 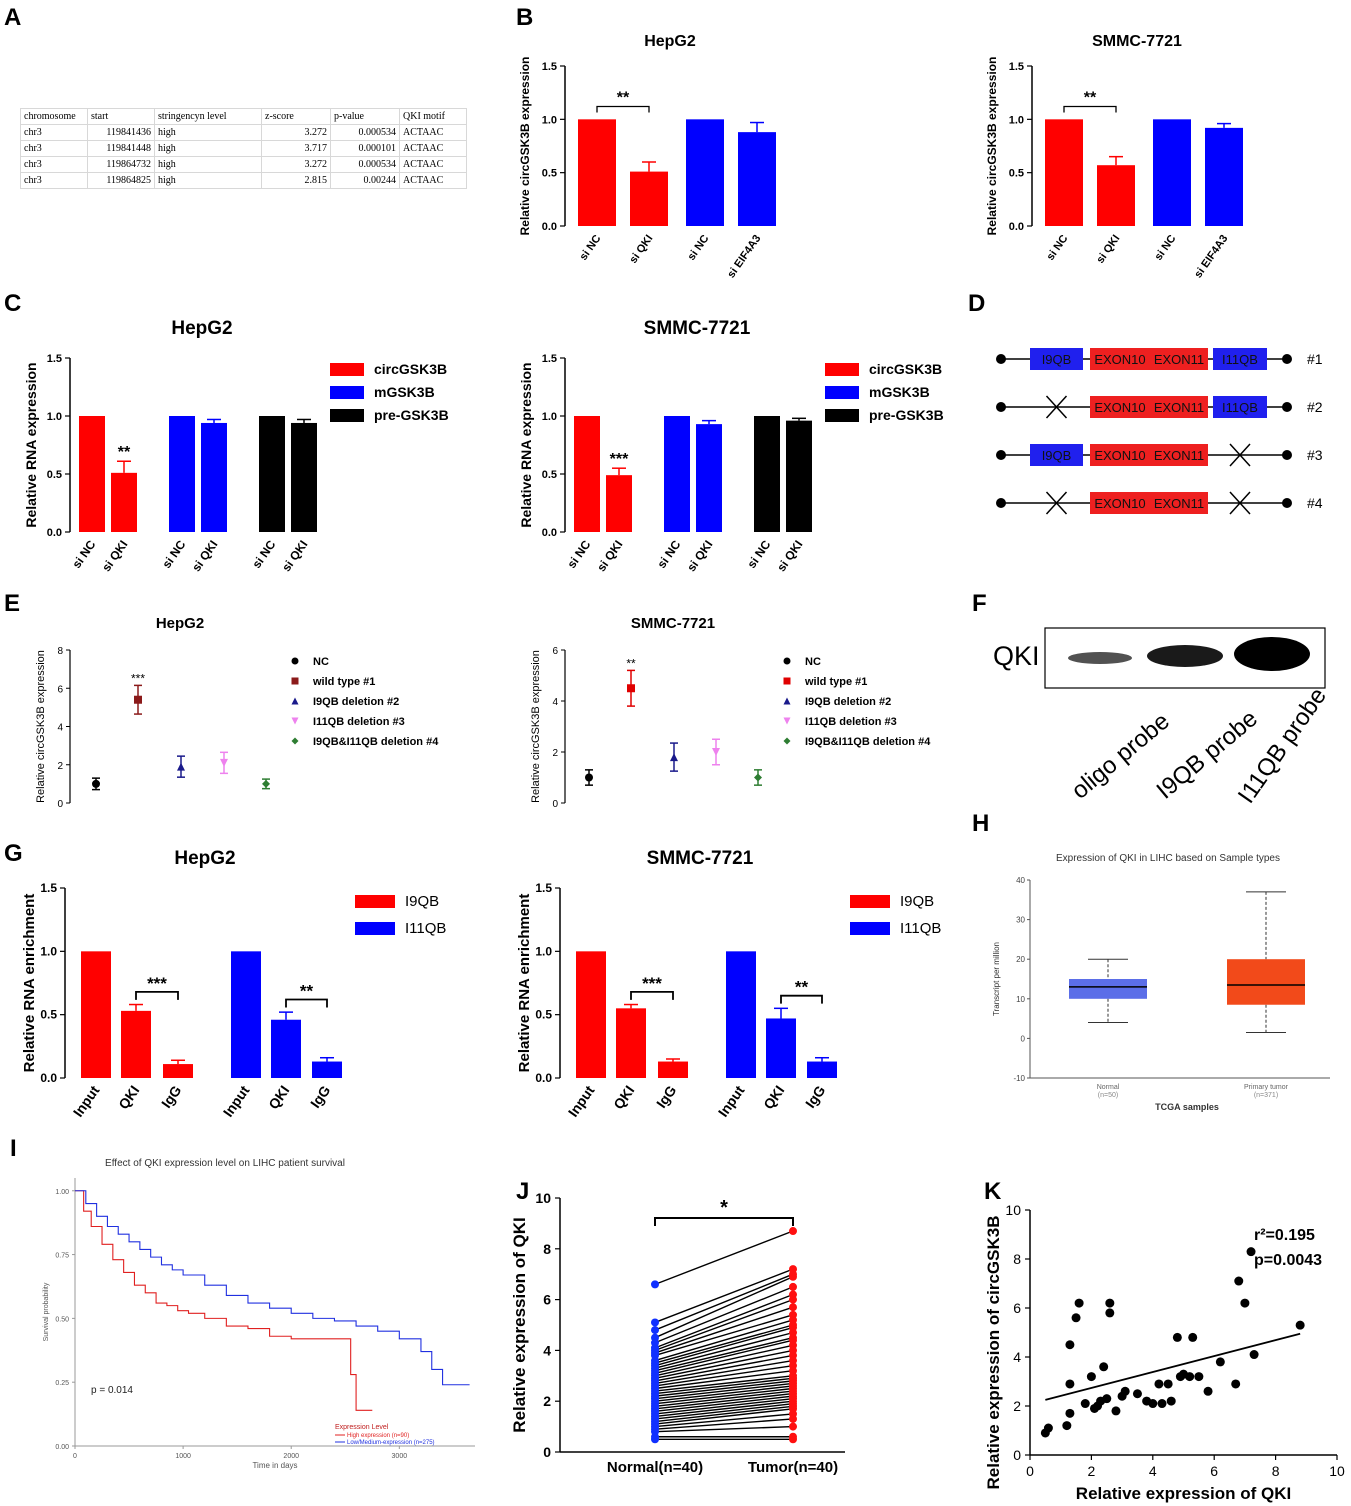 What do you see at coordinates (981, 823) in the screenshot?
I see `panel-label-h: H` at bounding box center [981, 823].